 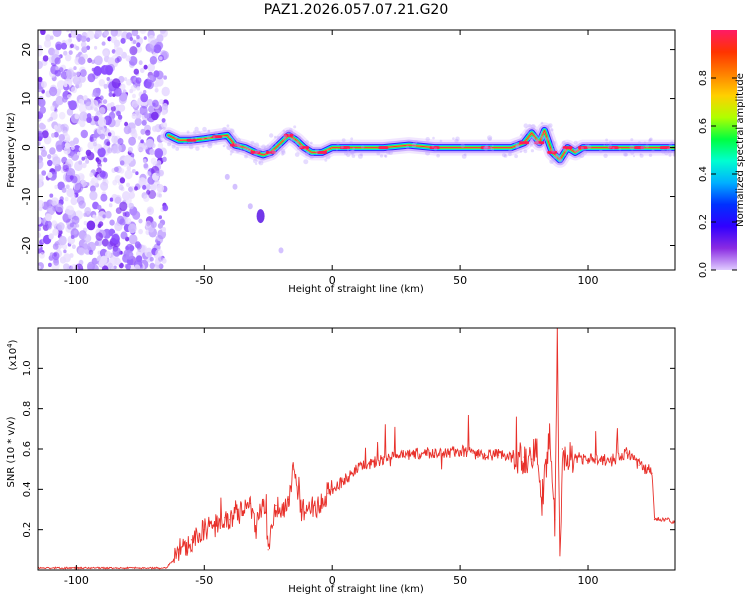 I want to click on secondary-trace-point, so click(x=250, y=206).